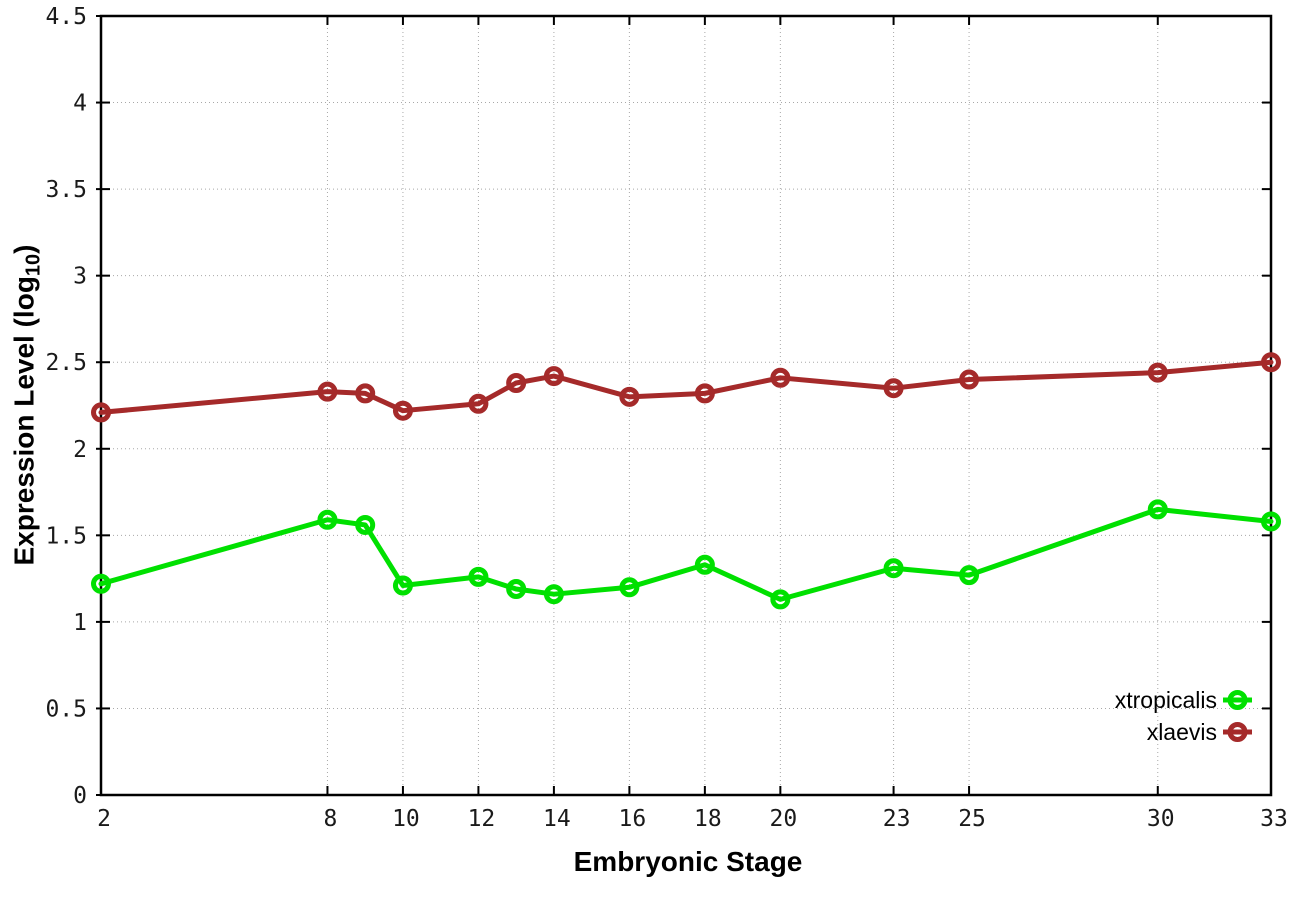 The height and width of the screenshot is (907, 1296). Describe the element at coordinates (686, 387) in the screenshot. I see `series-xlaevis-line` at that location.